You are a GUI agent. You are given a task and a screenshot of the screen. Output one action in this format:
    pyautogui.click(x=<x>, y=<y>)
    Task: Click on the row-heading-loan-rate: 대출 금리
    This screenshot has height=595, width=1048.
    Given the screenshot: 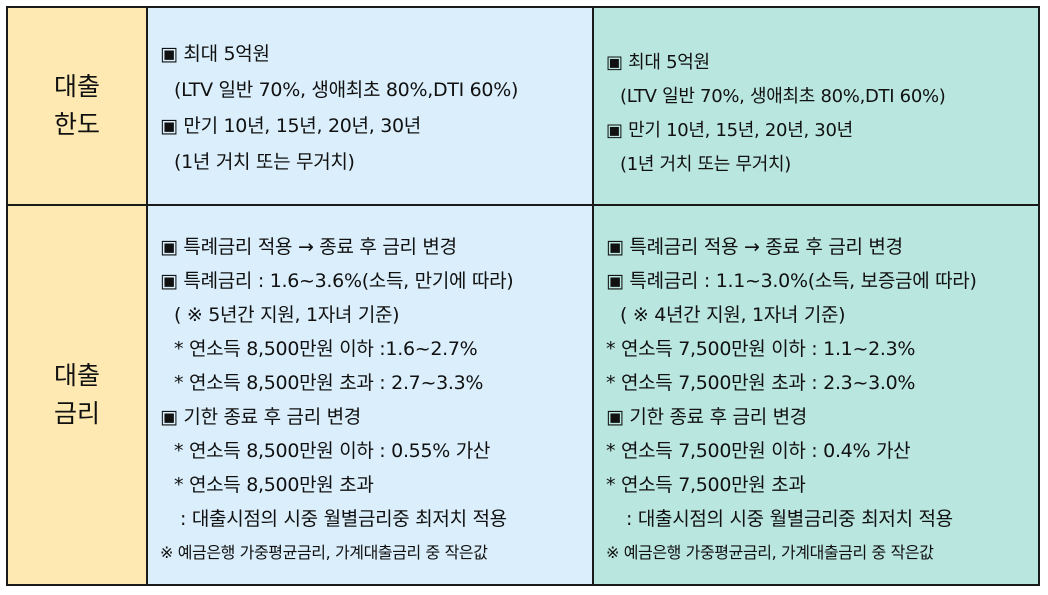 What is the action you would take?
    pyautogui.click(x=77, y=395)
    